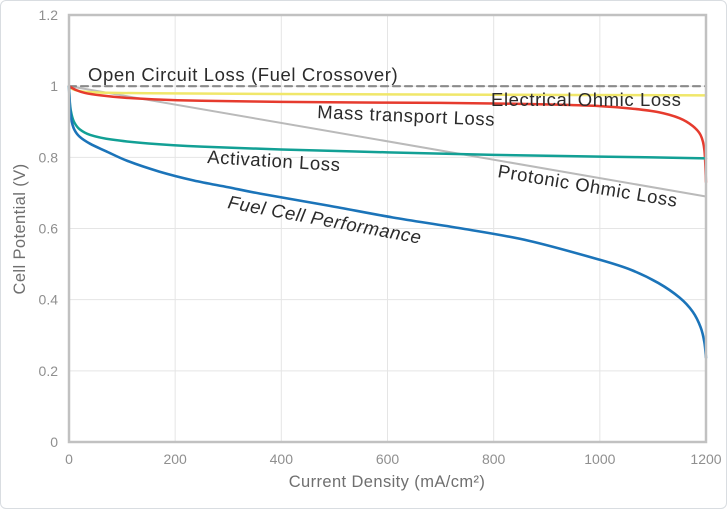 Image resolution: width=727 pixels, height=509 pixels. Describe the element at coordinates (243, 74) in the screenshot. I see `open-circuit-loss-label: Open Circuit Loss (Fuel Crossover)` at that location.